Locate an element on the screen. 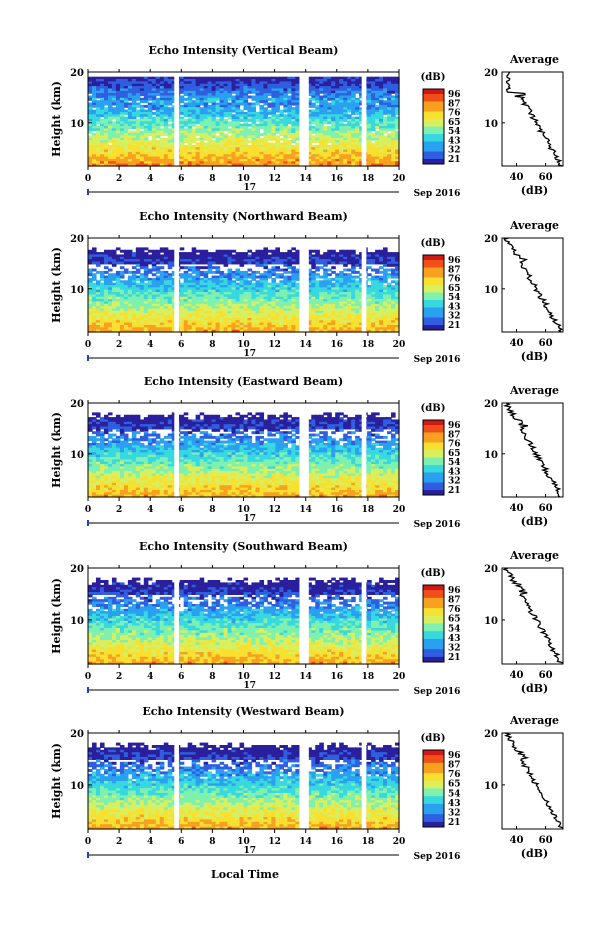 The image size is (616, 929). colorbar-label: 21 is located at coordinates (454, 160).